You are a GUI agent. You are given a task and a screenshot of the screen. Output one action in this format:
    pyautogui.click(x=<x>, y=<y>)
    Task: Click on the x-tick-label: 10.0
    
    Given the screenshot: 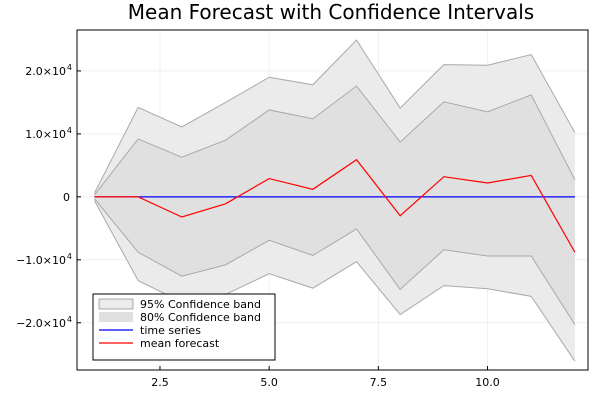 What is the action you would take?
    pyautogui.click(x=487, y=382)
    